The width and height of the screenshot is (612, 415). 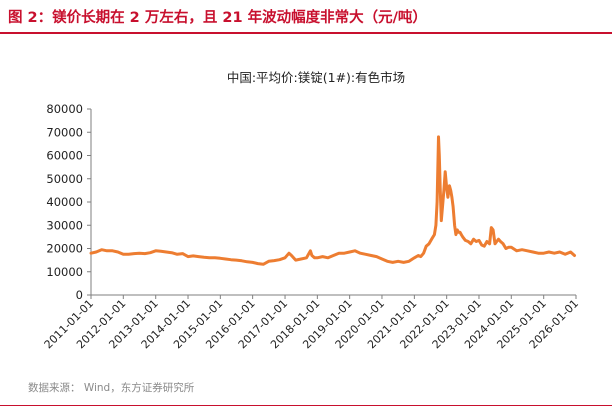 I want to click on y-tick-label: 30000, so click(x=64, y=225).